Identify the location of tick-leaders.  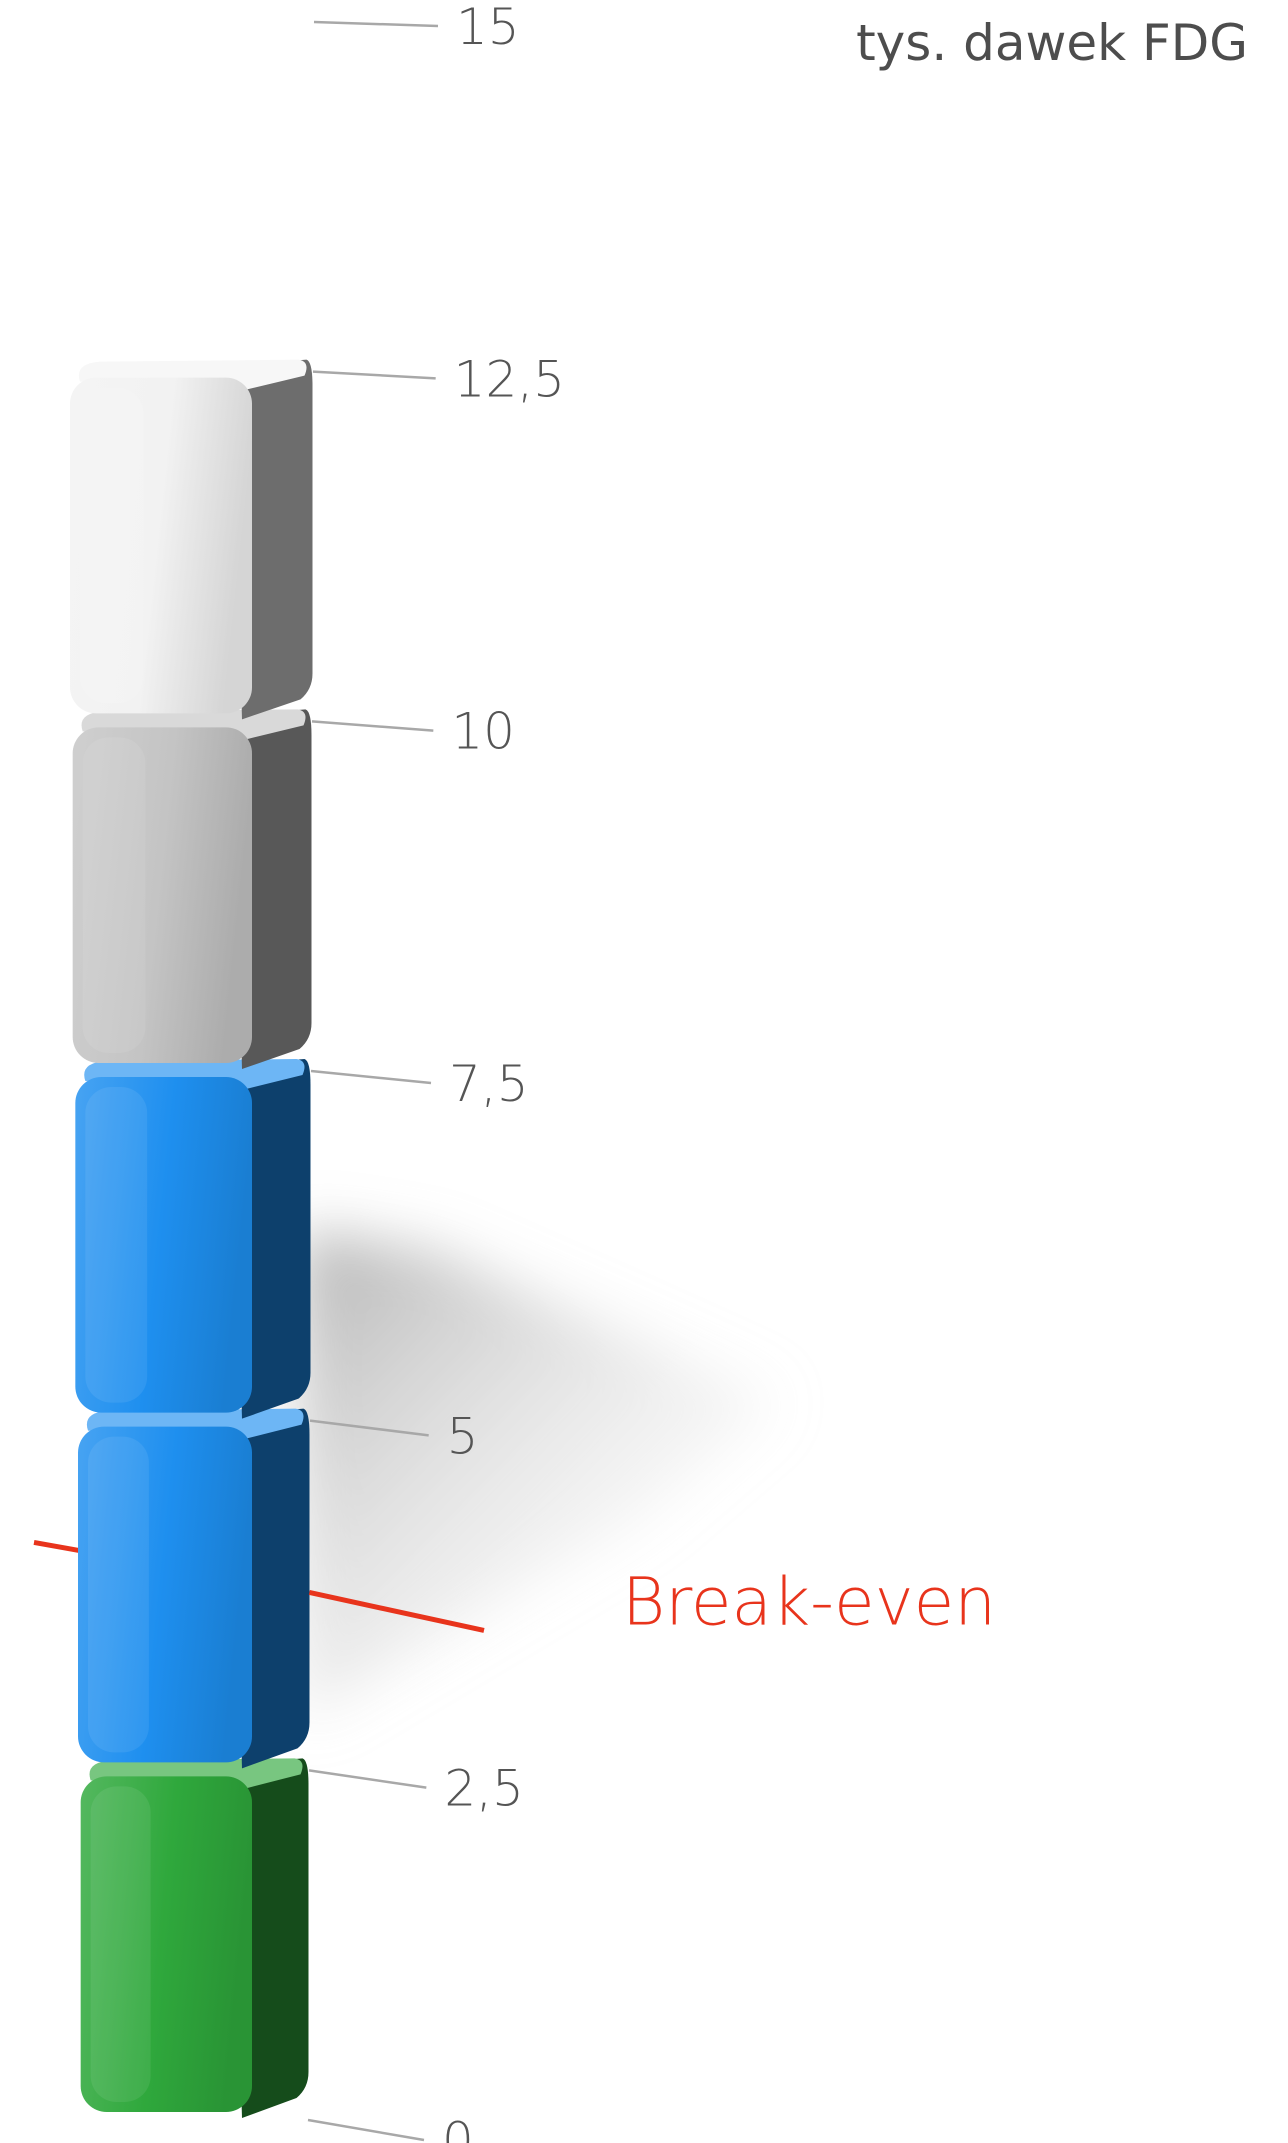
(373, 1081).